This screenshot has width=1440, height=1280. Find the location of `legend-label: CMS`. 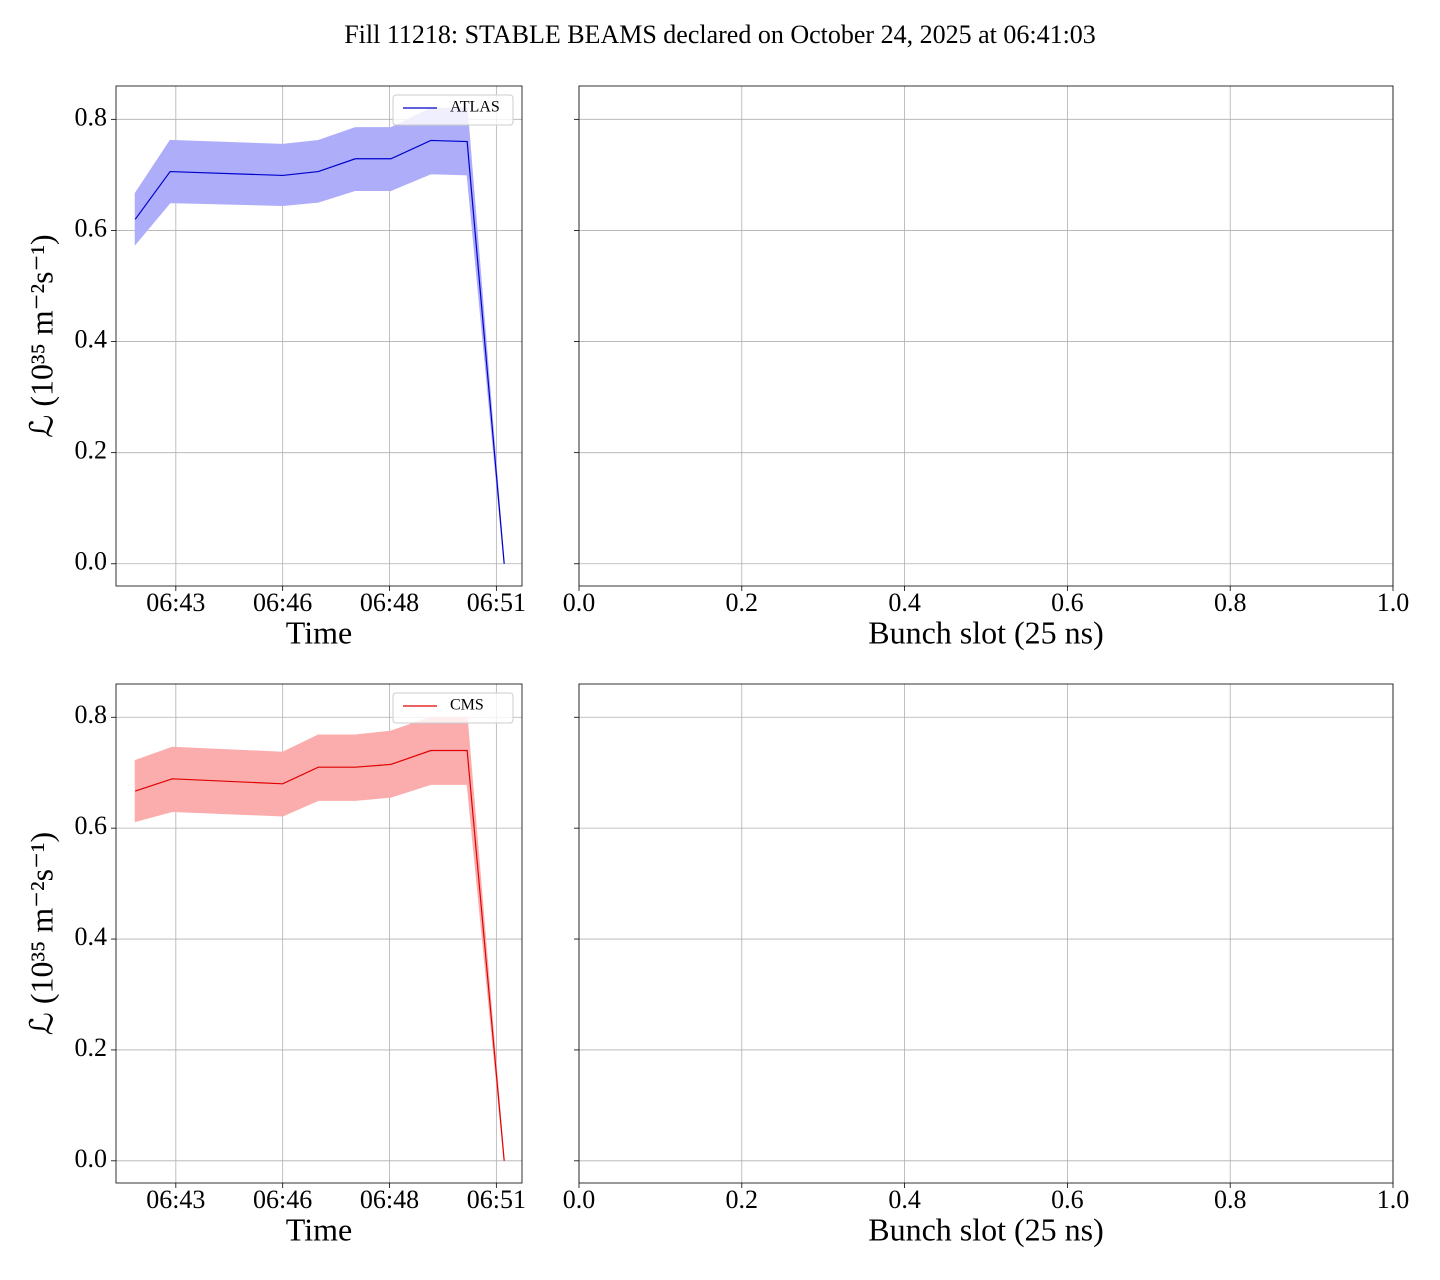

legend-label: CMS is located at coordinates (467, 705).